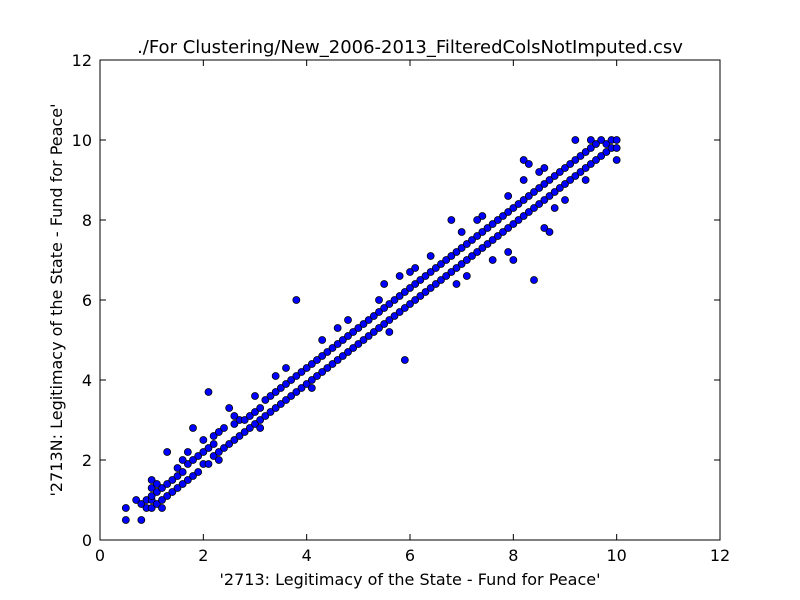  What do you see at coordinates (87, 460) in the screenshot?
I see `y-tick-label: 2` at bounding box center [87, 460].